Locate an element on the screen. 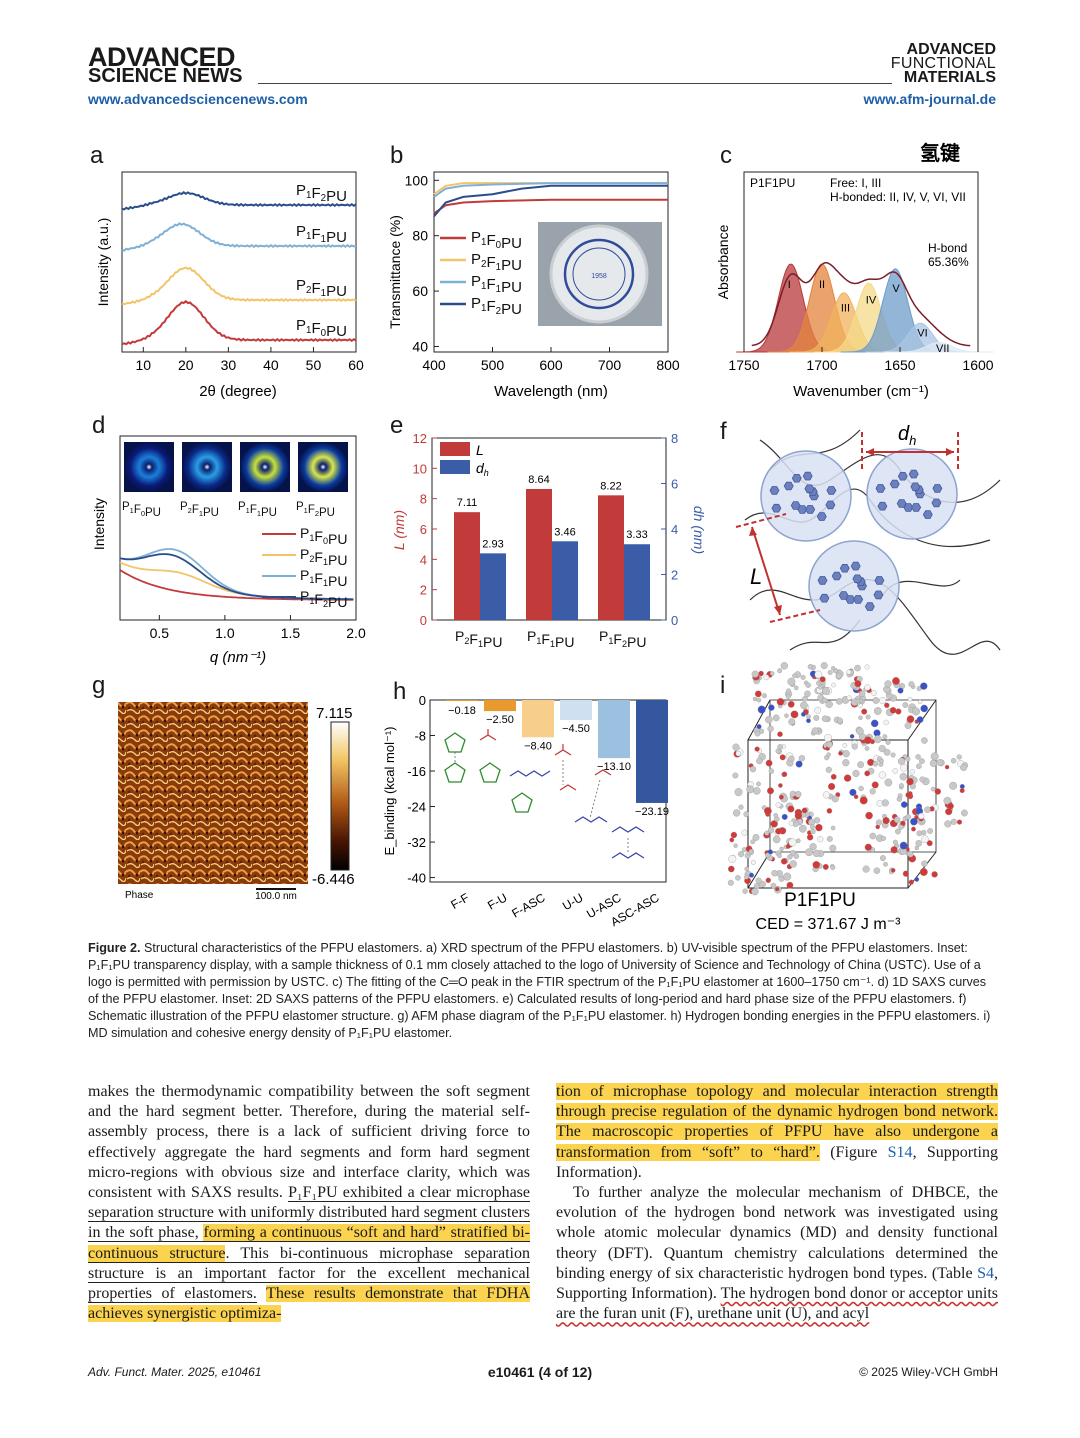  chart-a-xtick-label: 10 is located at coordinates (143, 365).